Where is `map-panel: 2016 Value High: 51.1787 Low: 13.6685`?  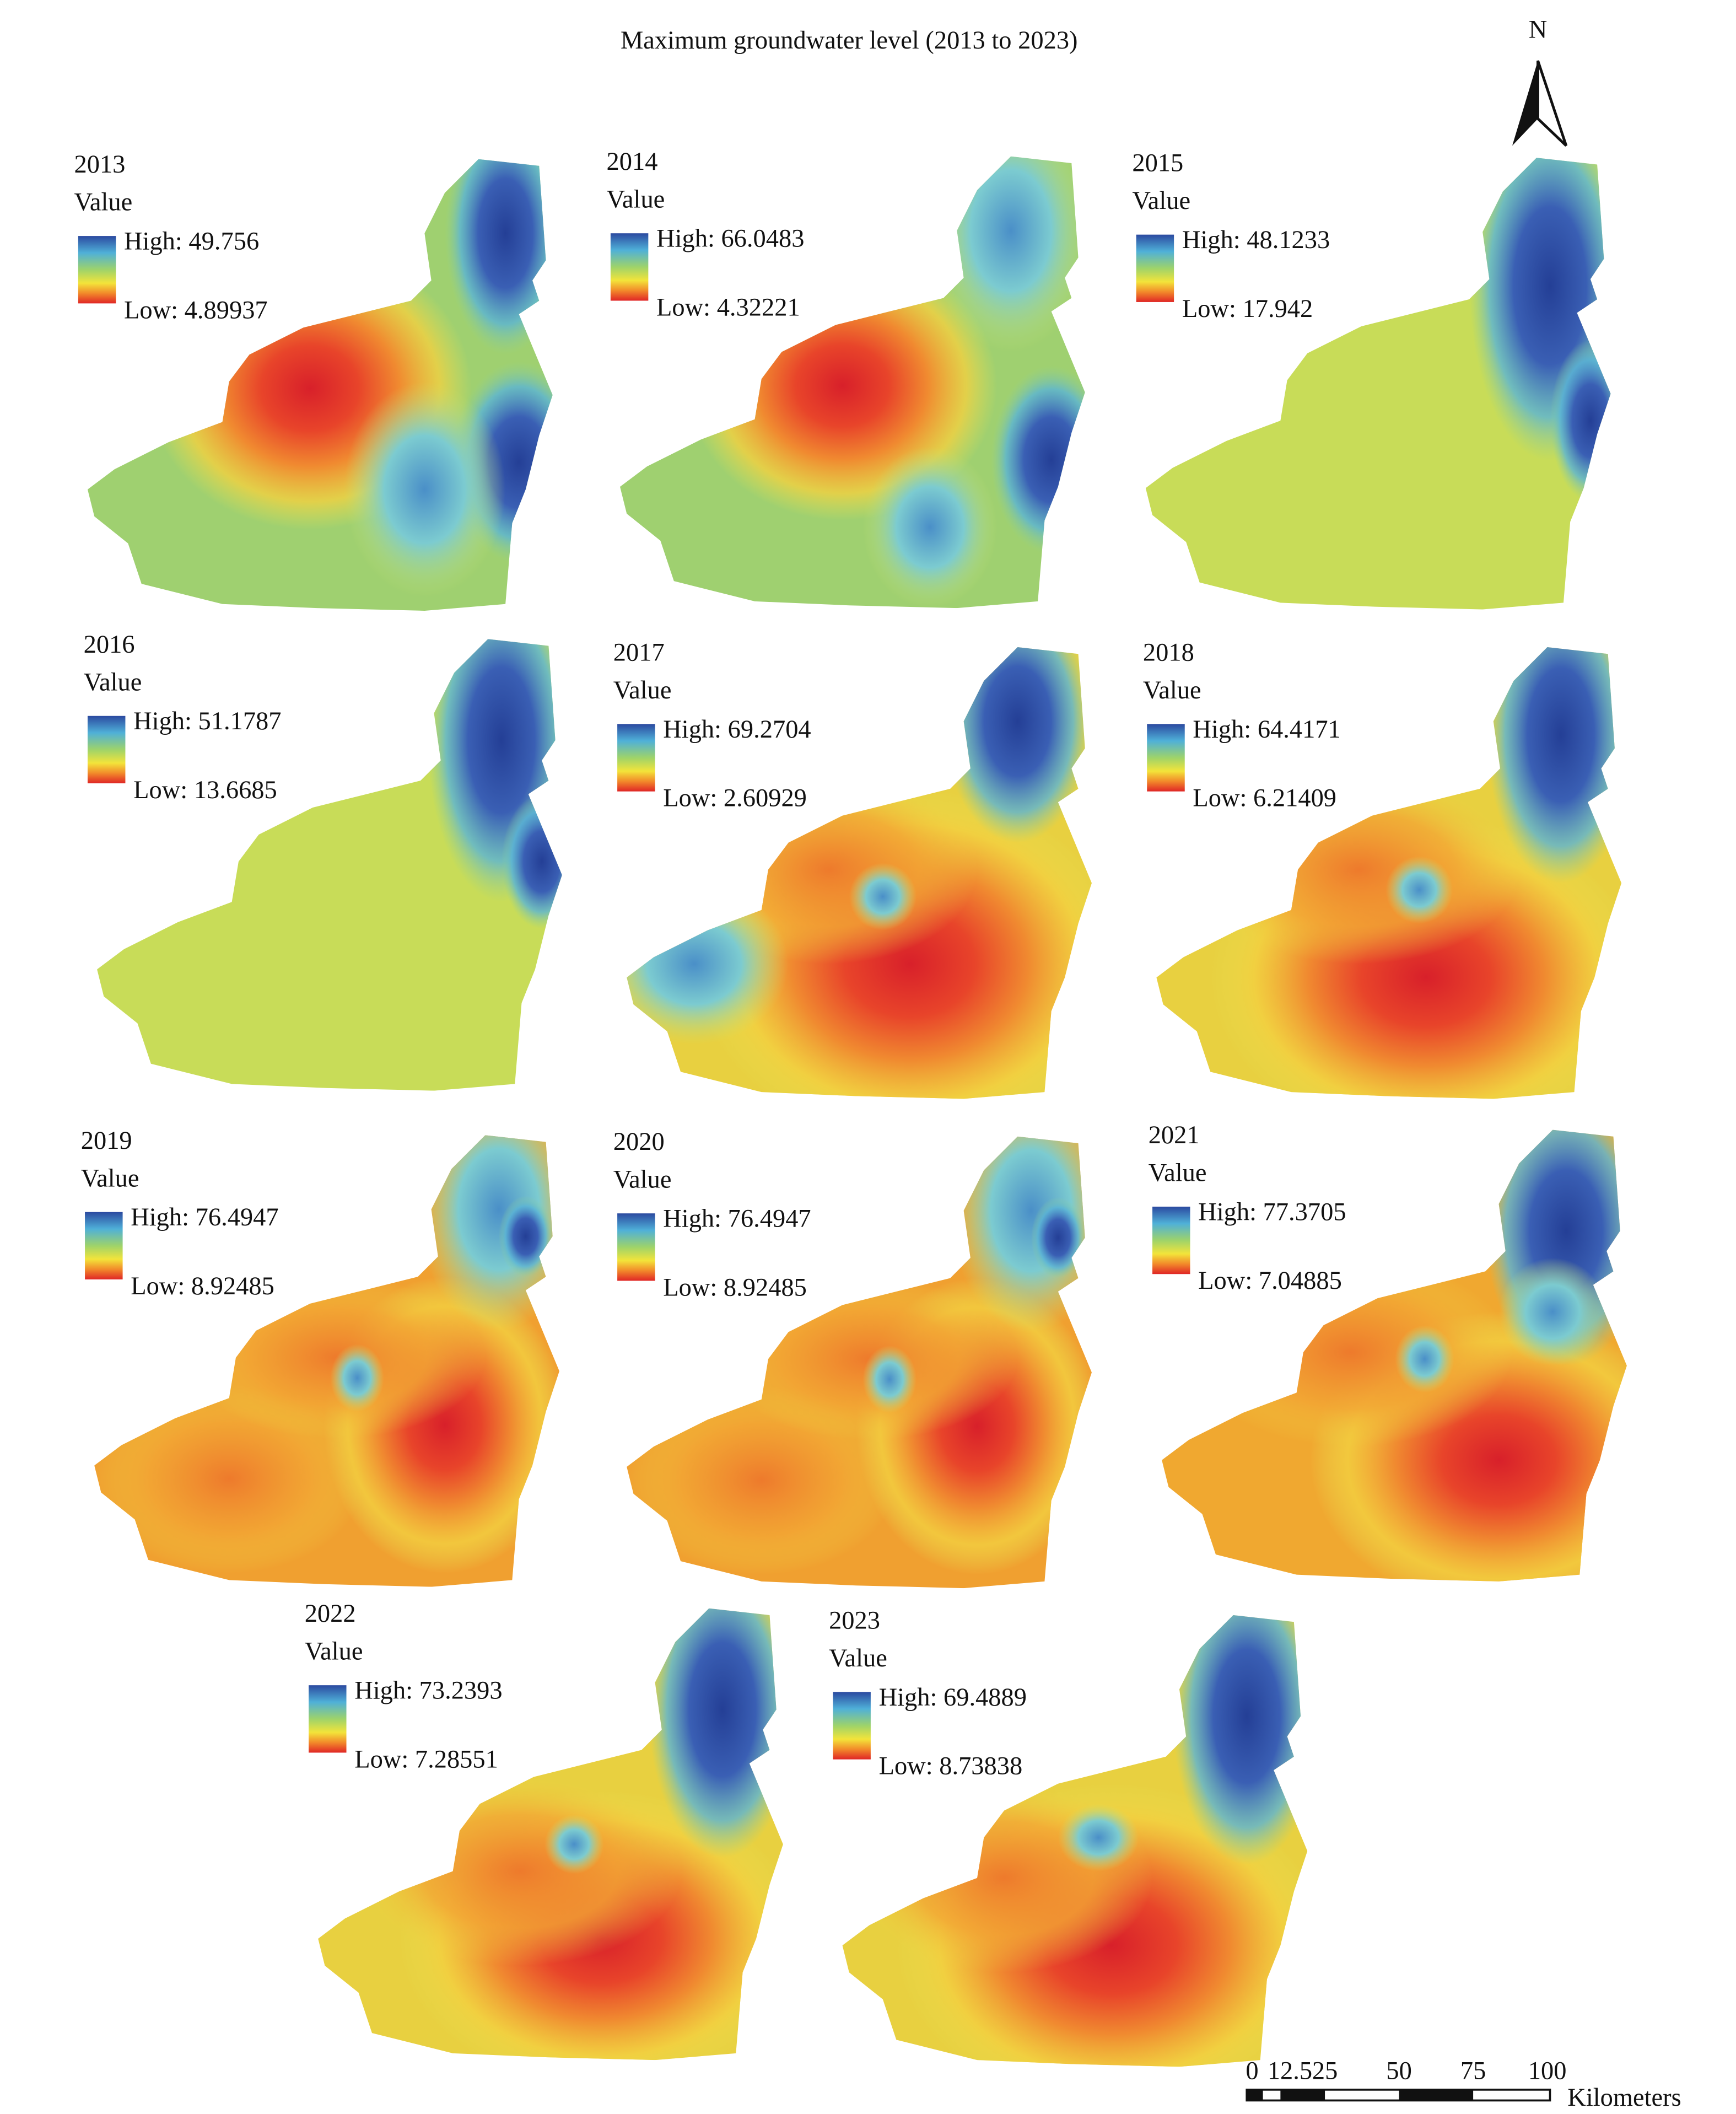
map-panel: 2016 Value High: 51.1787 Low: 13.6685 is located at coordinates (323, 861).